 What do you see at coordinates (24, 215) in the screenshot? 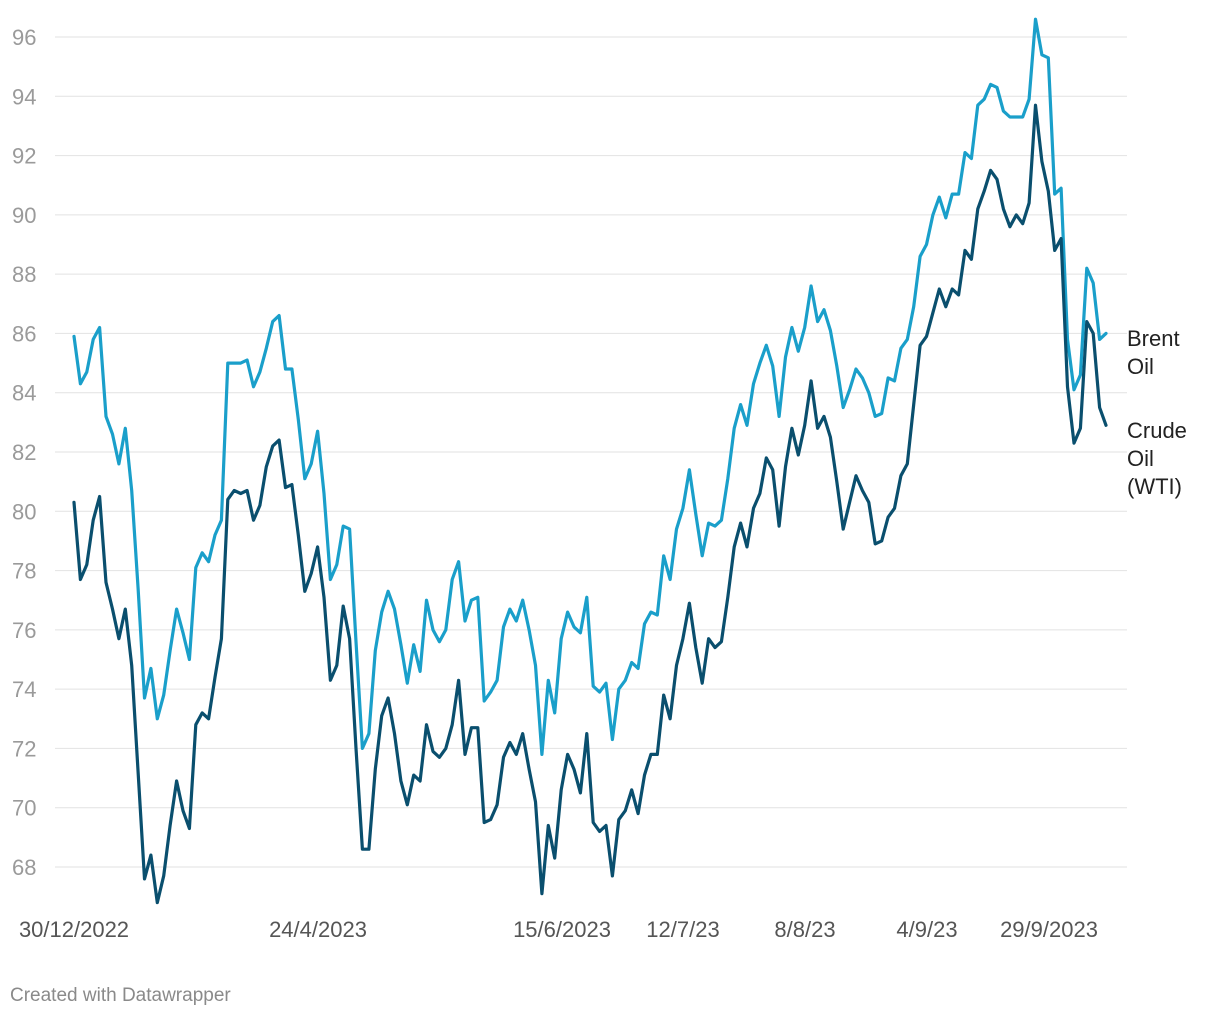
I see `y-tick-label: 90` at bounding box center [24, 215].